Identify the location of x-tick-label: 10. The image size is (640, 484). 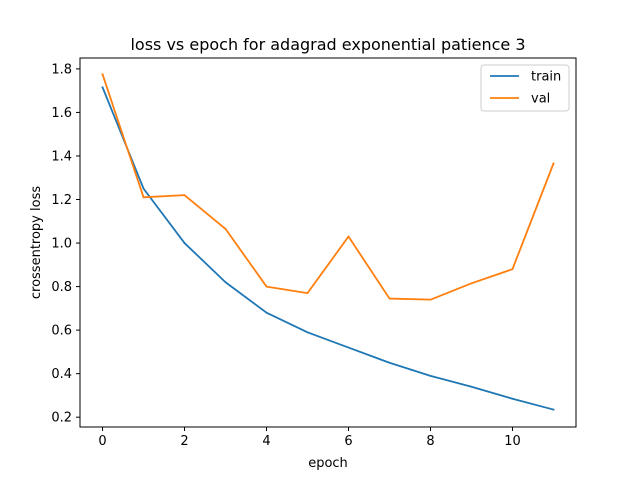
(512, 441).